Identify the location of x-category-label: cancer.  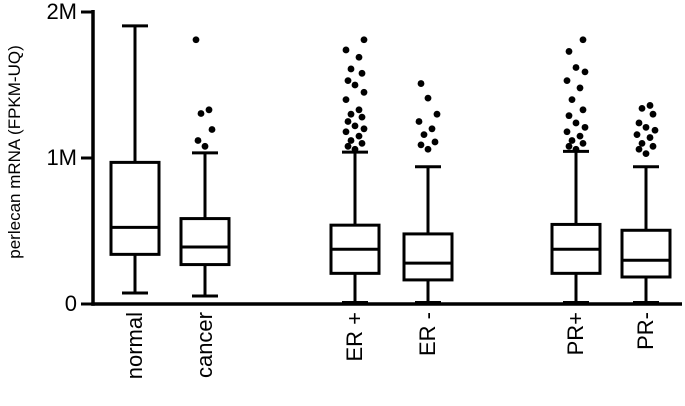
(204, 345).